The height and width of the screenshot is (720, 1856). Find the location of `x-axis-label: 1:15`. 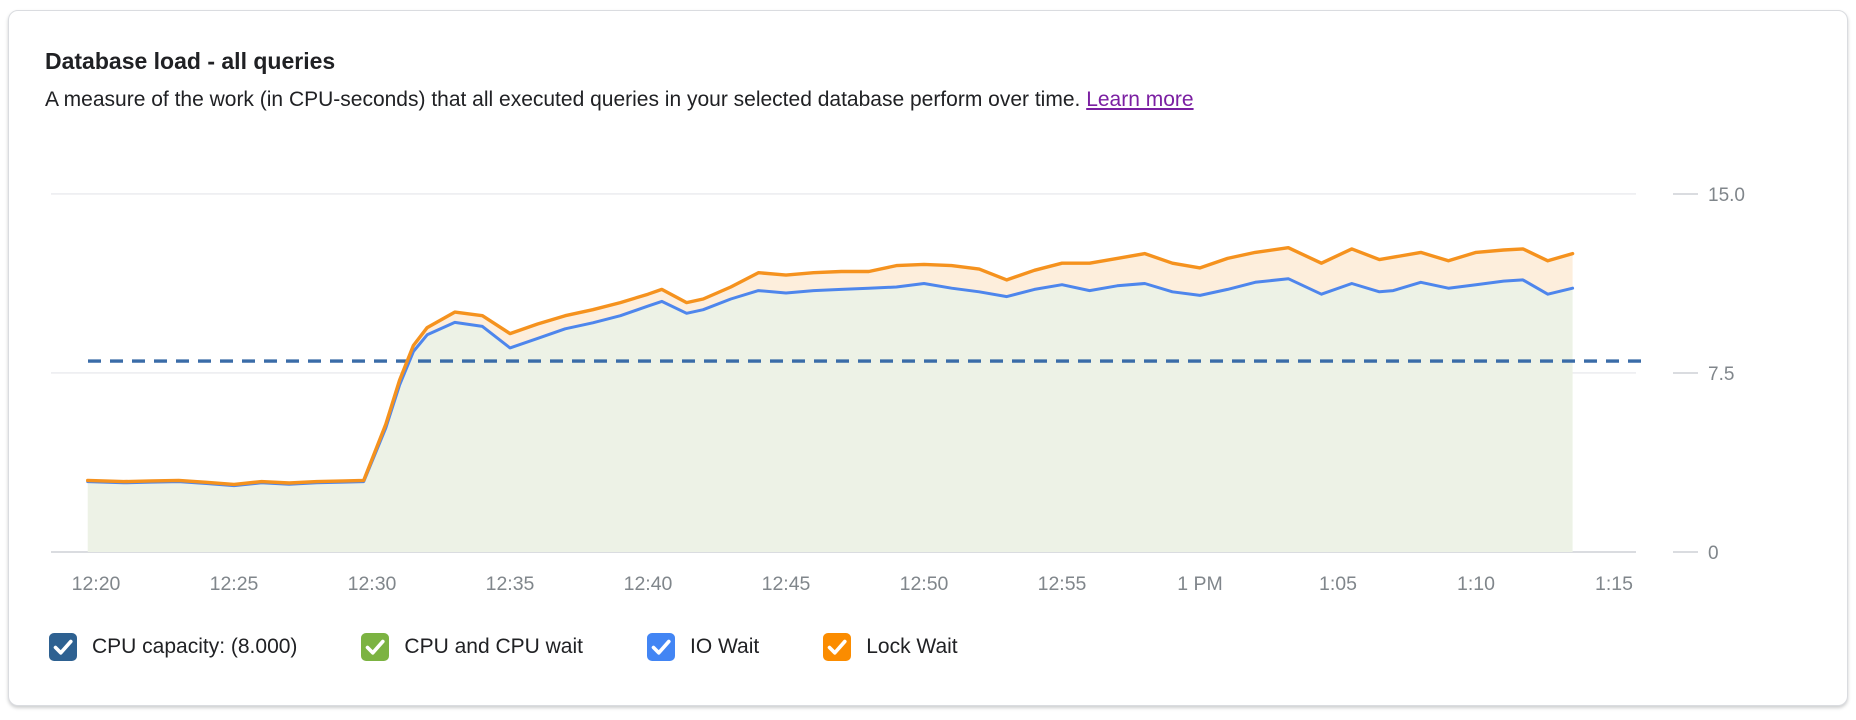

x-axis-label: 1:15 is located at coordinates (1614, 584).